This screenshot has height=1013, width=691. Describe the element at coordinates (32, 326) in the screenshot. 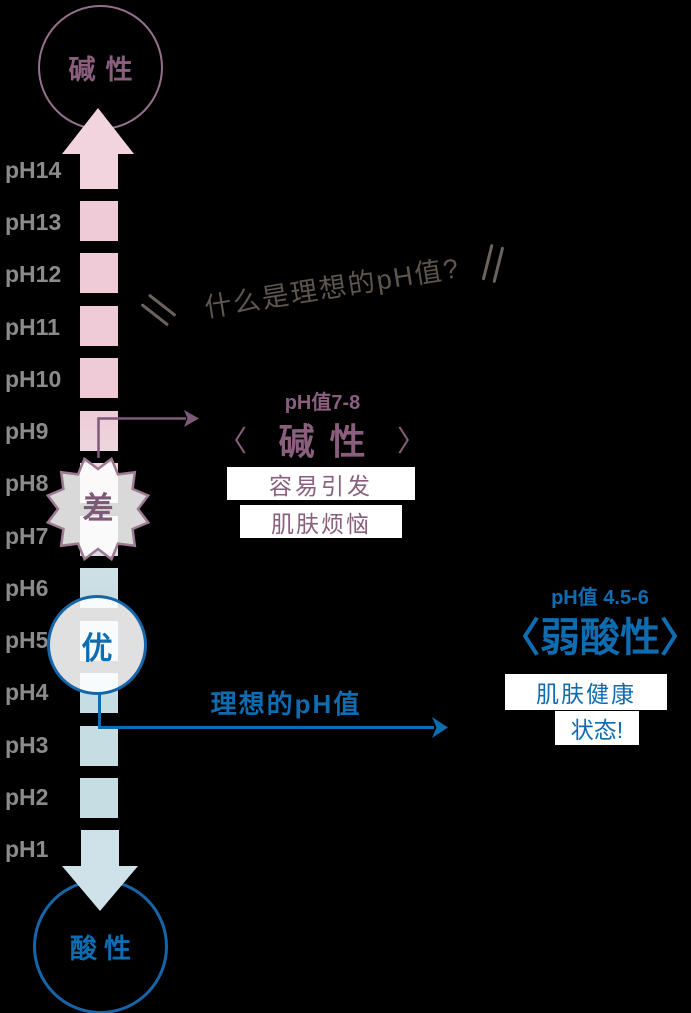

I see `ph-label-ph11: pH11` at that location.